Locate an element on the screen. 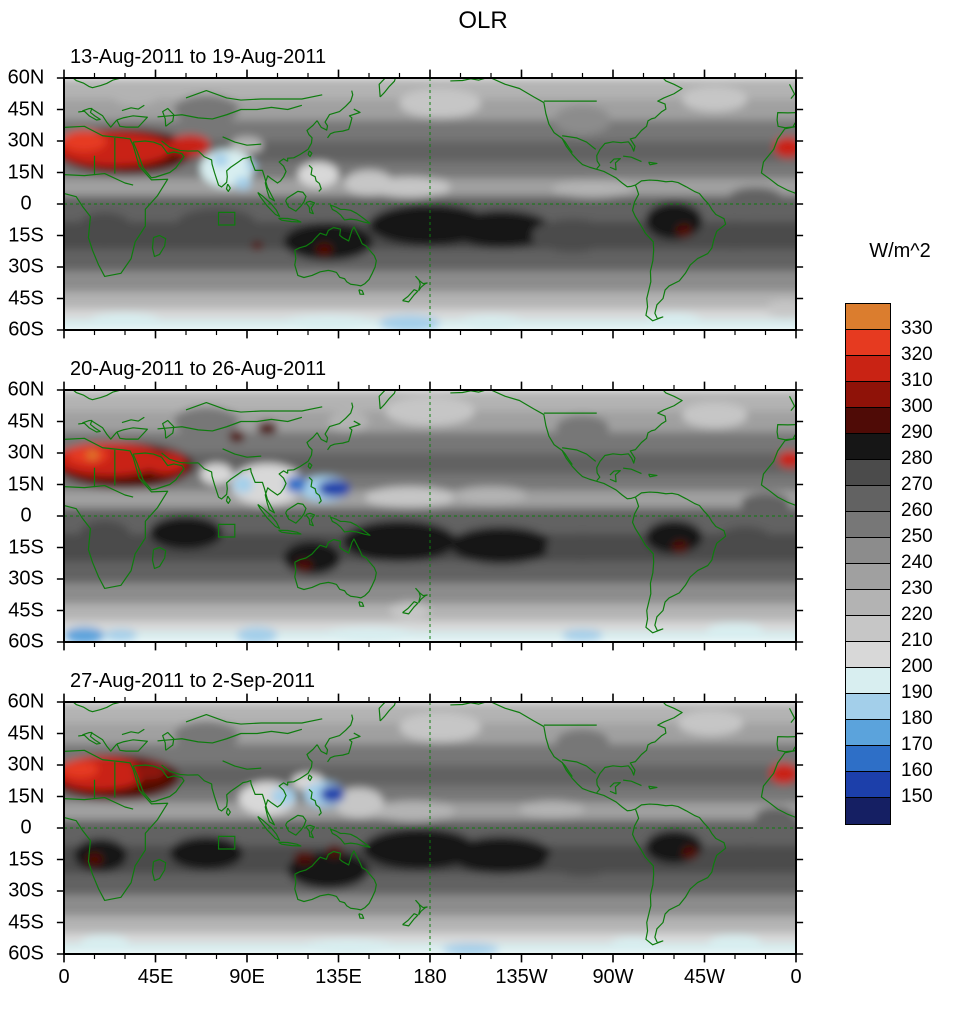 The width and height of the screenshot is (966, 1013). colorbar-tick-label: 190 is located at coordinates (917, 692).